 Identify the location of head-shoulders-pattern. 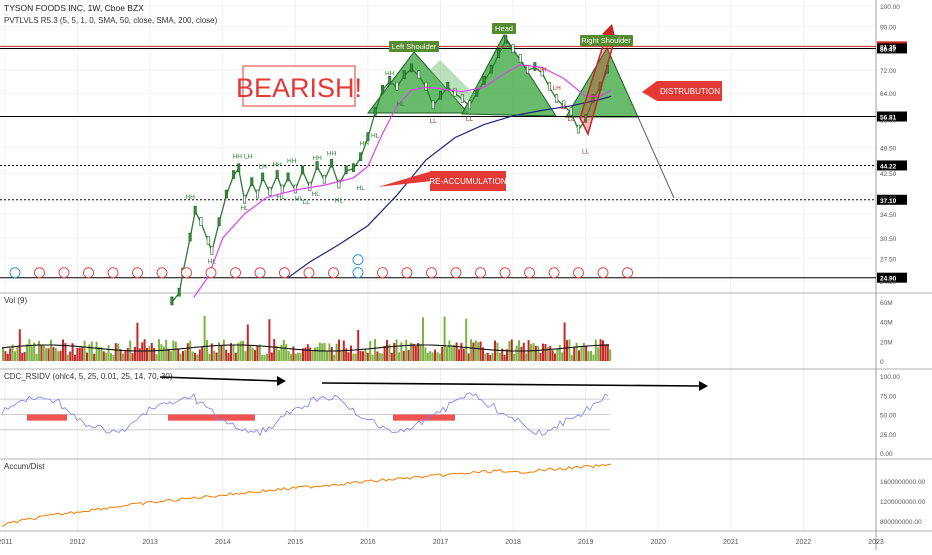
(520, 116).